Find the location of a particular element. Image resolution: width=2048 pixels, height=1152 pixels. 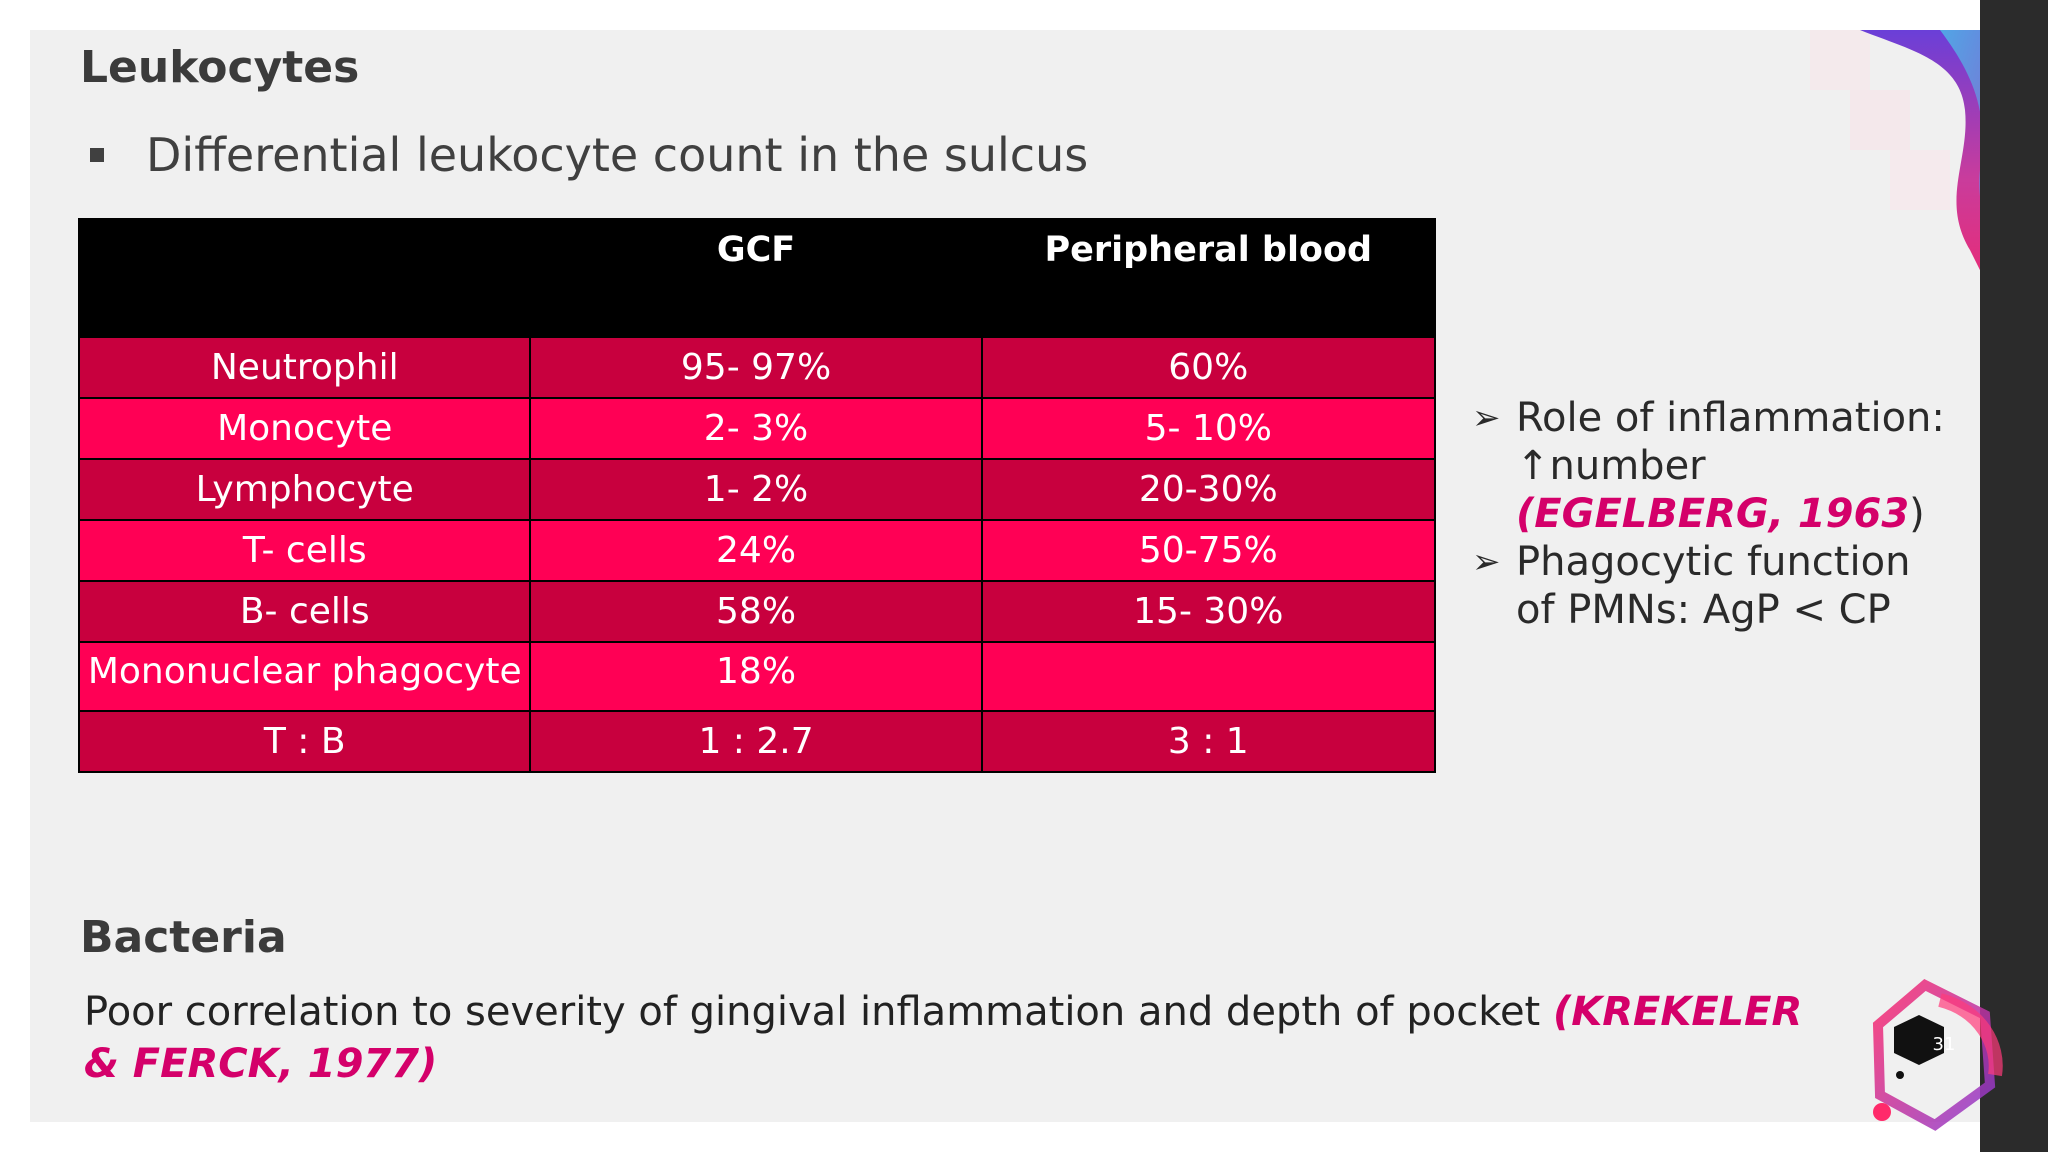

table-cell: T : B is located at coordinates (304, 741).